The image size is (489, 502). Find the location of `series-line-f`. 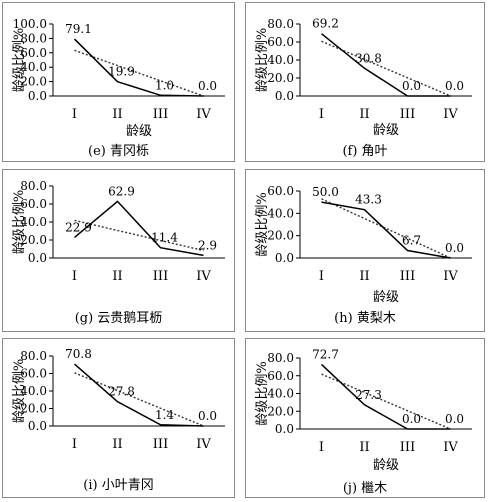

series-line-f is located at coordinates (386, 65).